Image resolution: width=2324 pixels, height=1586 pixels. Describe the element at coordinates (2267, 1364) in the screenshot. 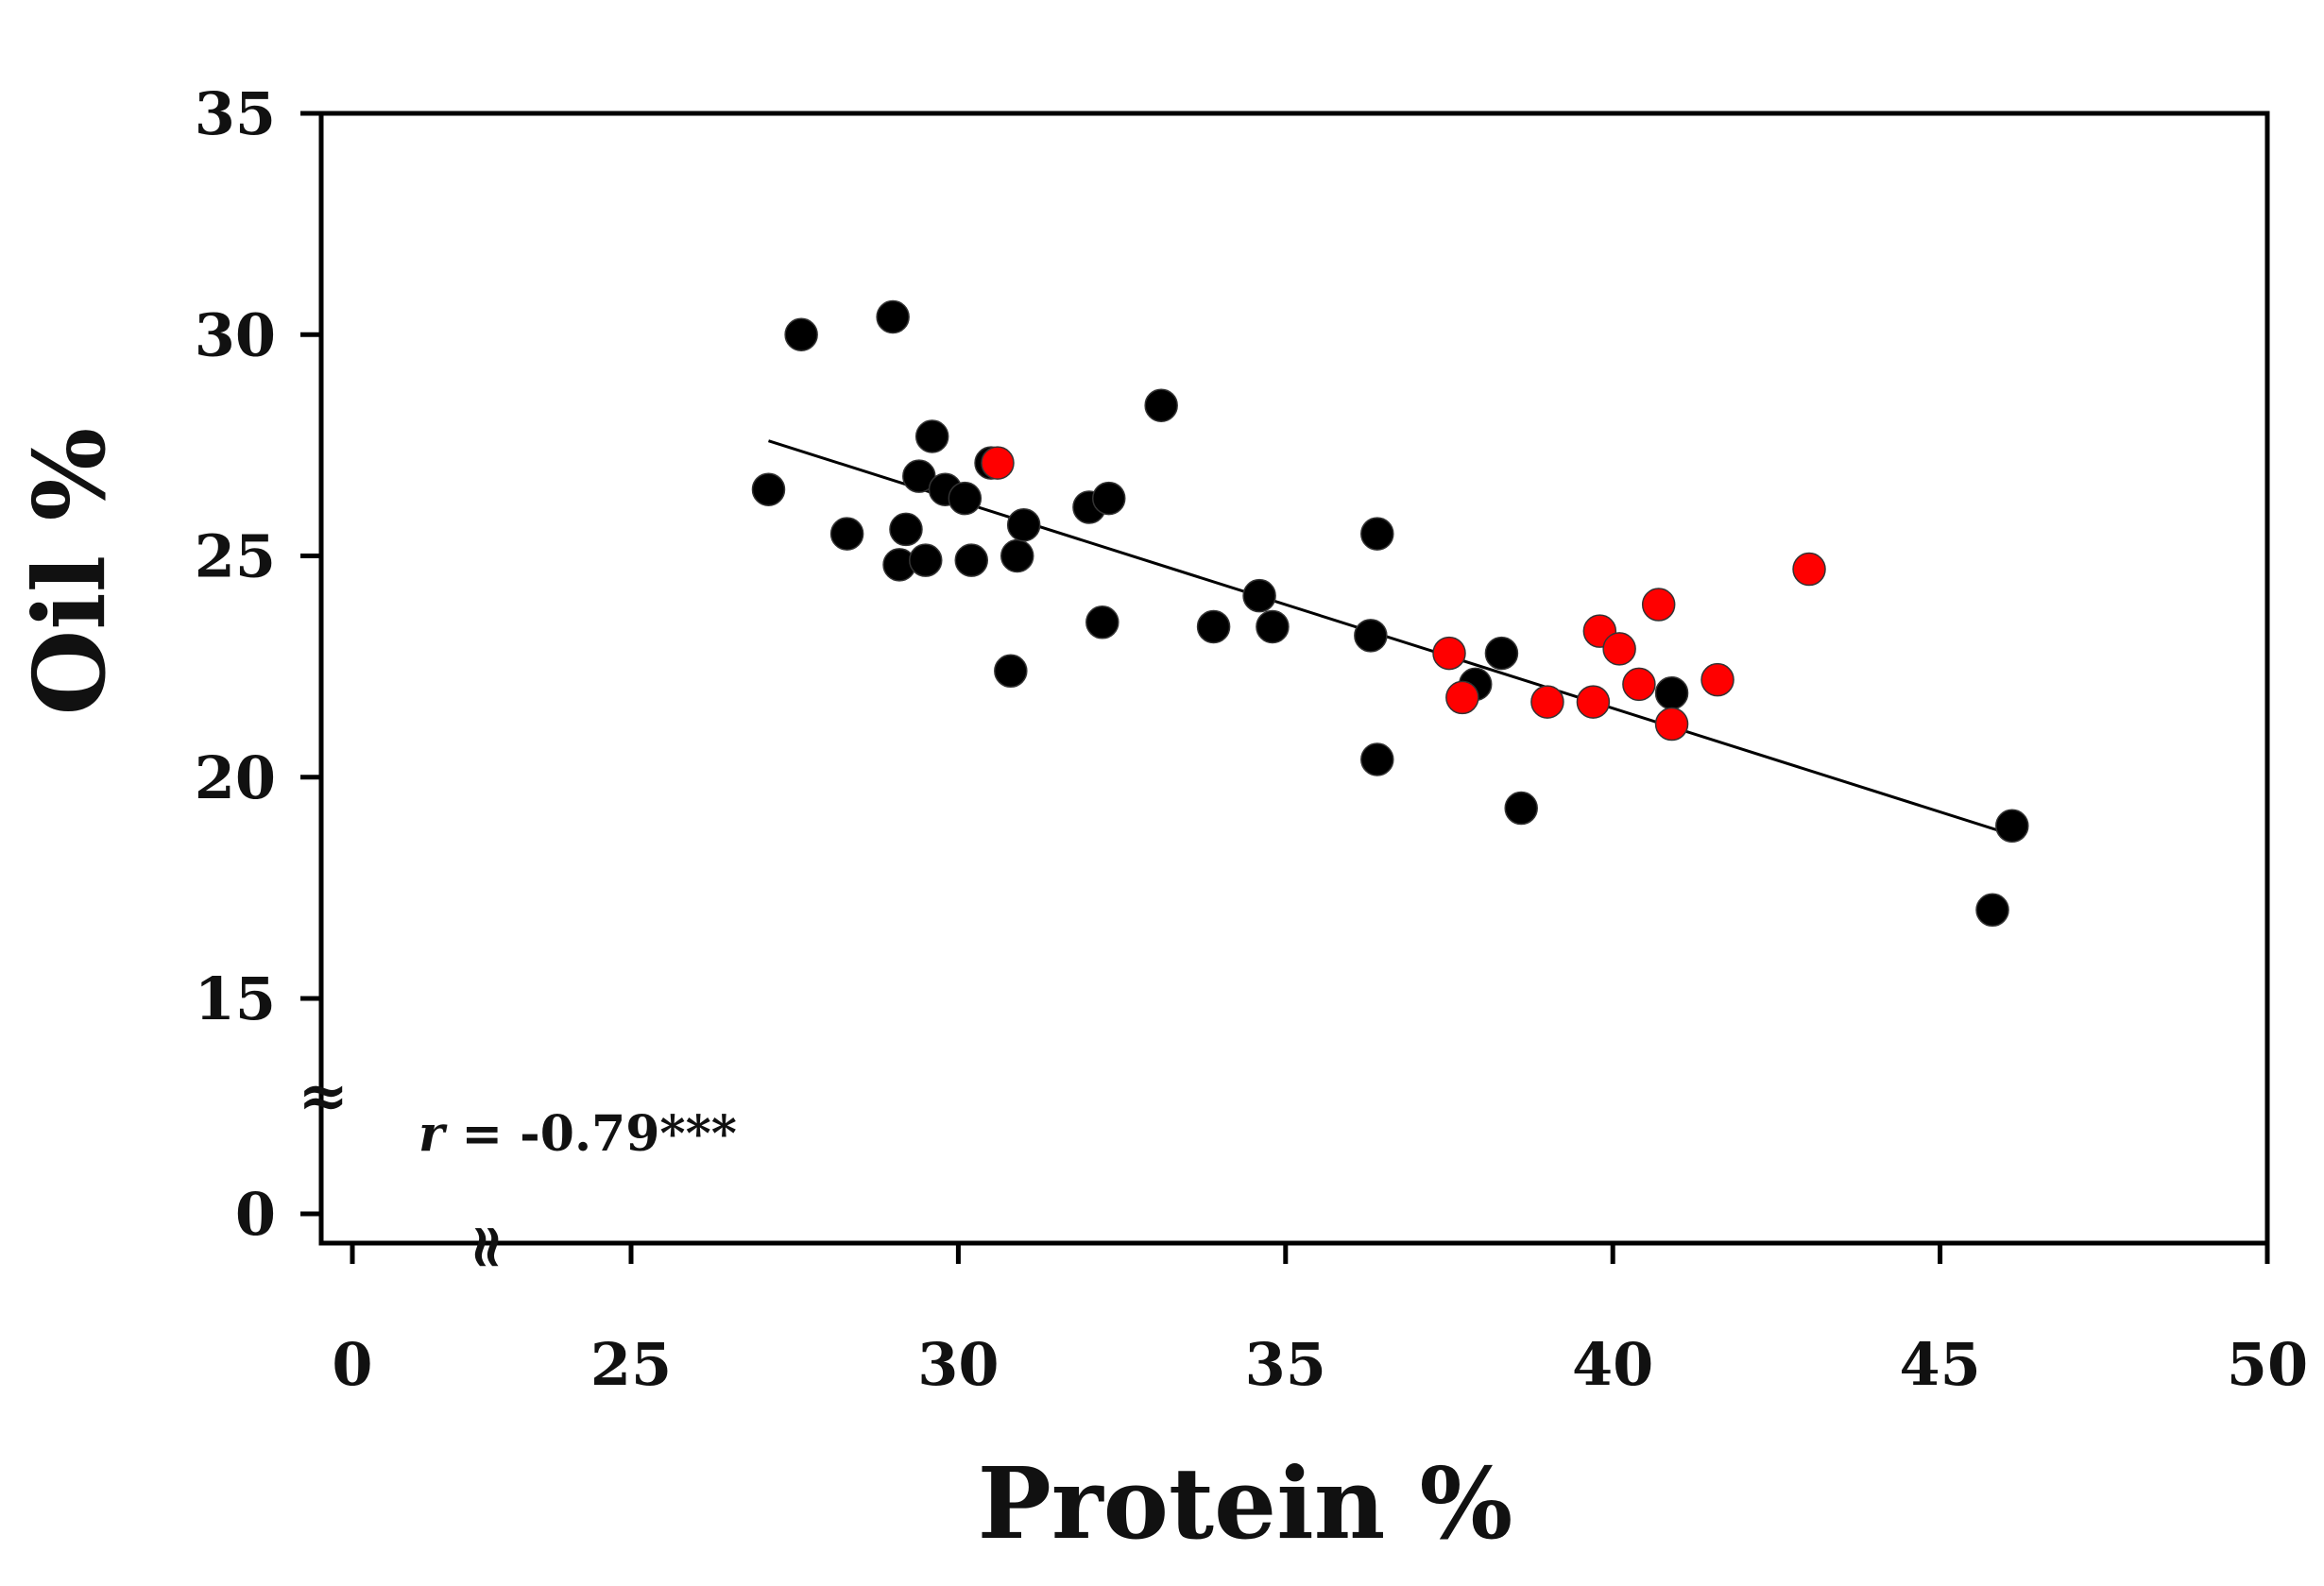

I see `x-tick-label: 50` at that location.